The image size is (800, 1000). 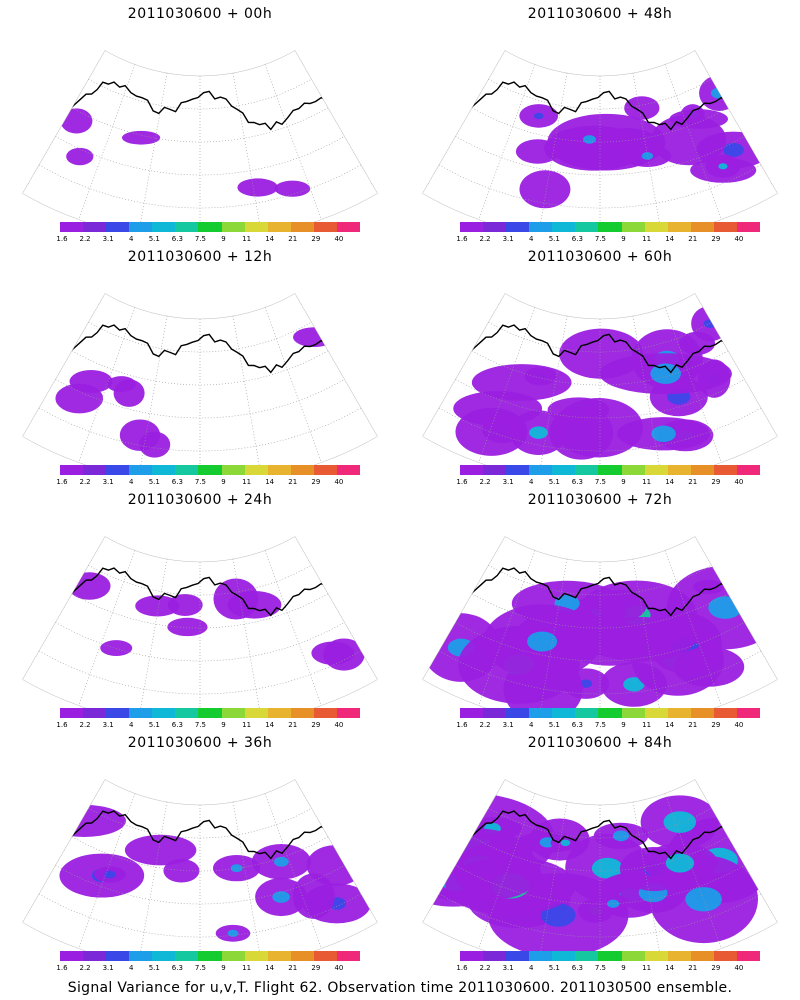 I want to click on panel-title: 2011030600 + 12h, so click(x=200, y=257).